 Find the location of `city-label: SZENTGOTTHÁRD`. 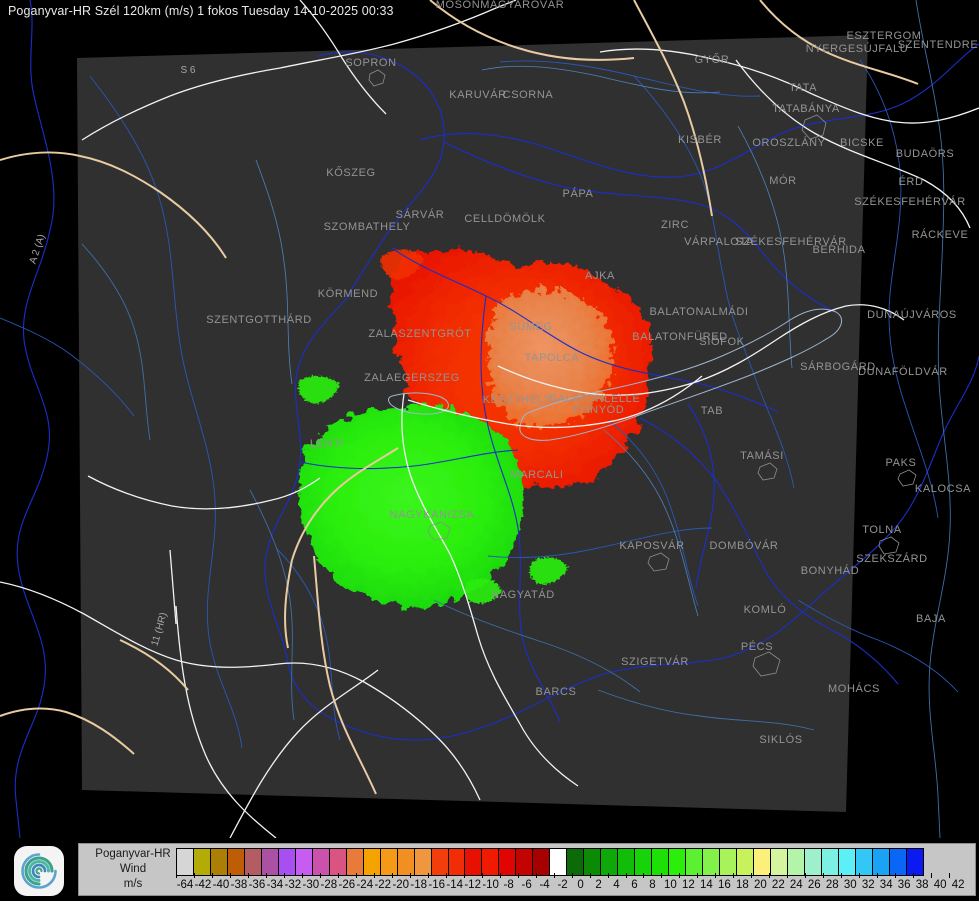

city-label: SZENTGOTTHÁRD is located at coordinates (259, 319).